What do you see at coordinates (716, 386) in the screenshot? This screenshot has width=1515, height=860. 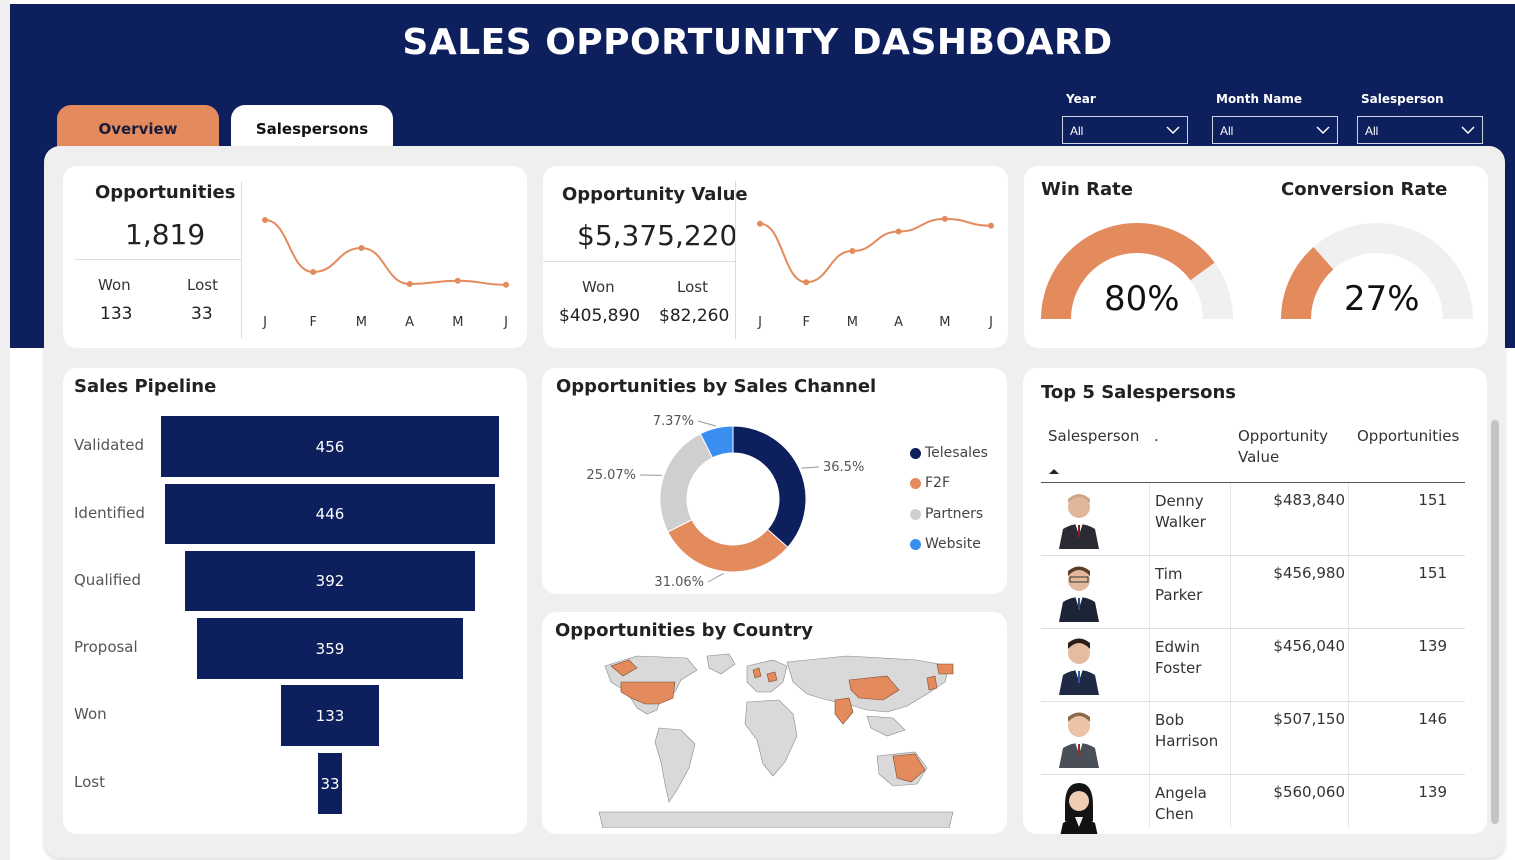 I see `sales-channel-title: Opportunities by Sales Channel` at bounding box center [716, 386].